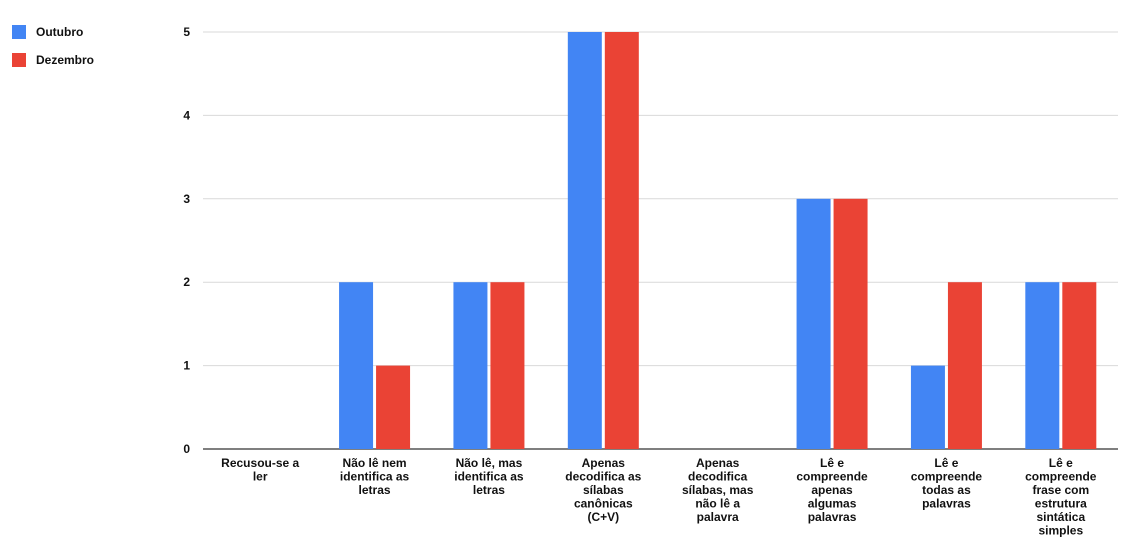 The image size is (1132, 543). I want to click on x-tick-label: Não lê nem identifica as letras, so click(375, 476).